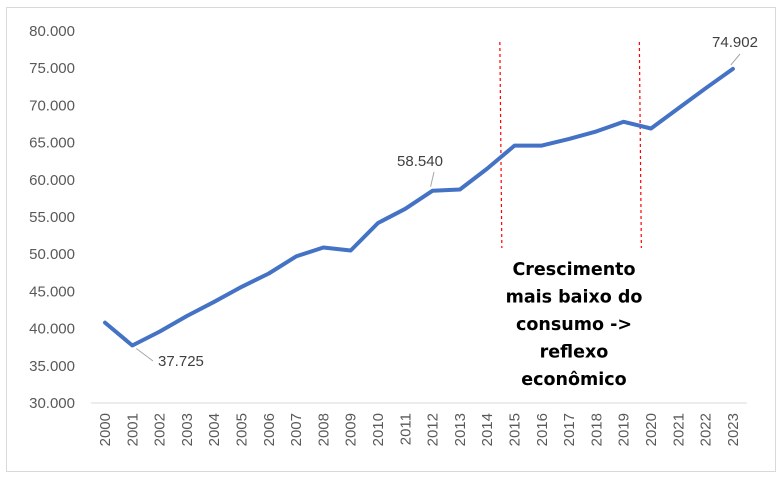 Image resolution: width=783 pixels, height=479 pixels. What do you see at coordinates (573, 270) in the screenshot?
I see `annotation-line: Crescimento` at bounding box center [573, 270].